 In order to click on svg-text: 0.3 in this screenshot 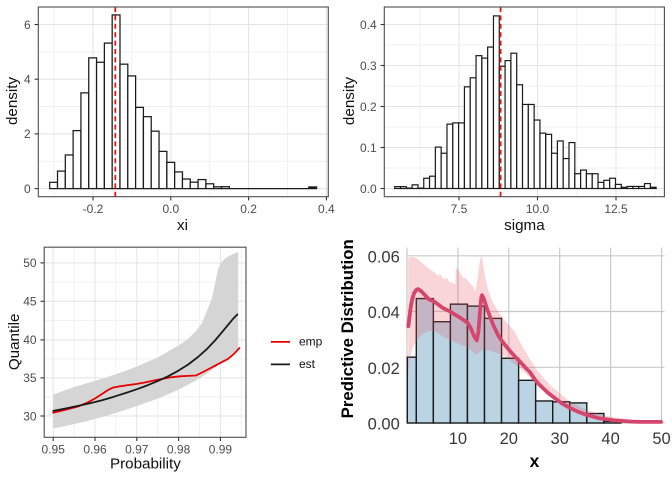, I will do `click(368, 66)`.